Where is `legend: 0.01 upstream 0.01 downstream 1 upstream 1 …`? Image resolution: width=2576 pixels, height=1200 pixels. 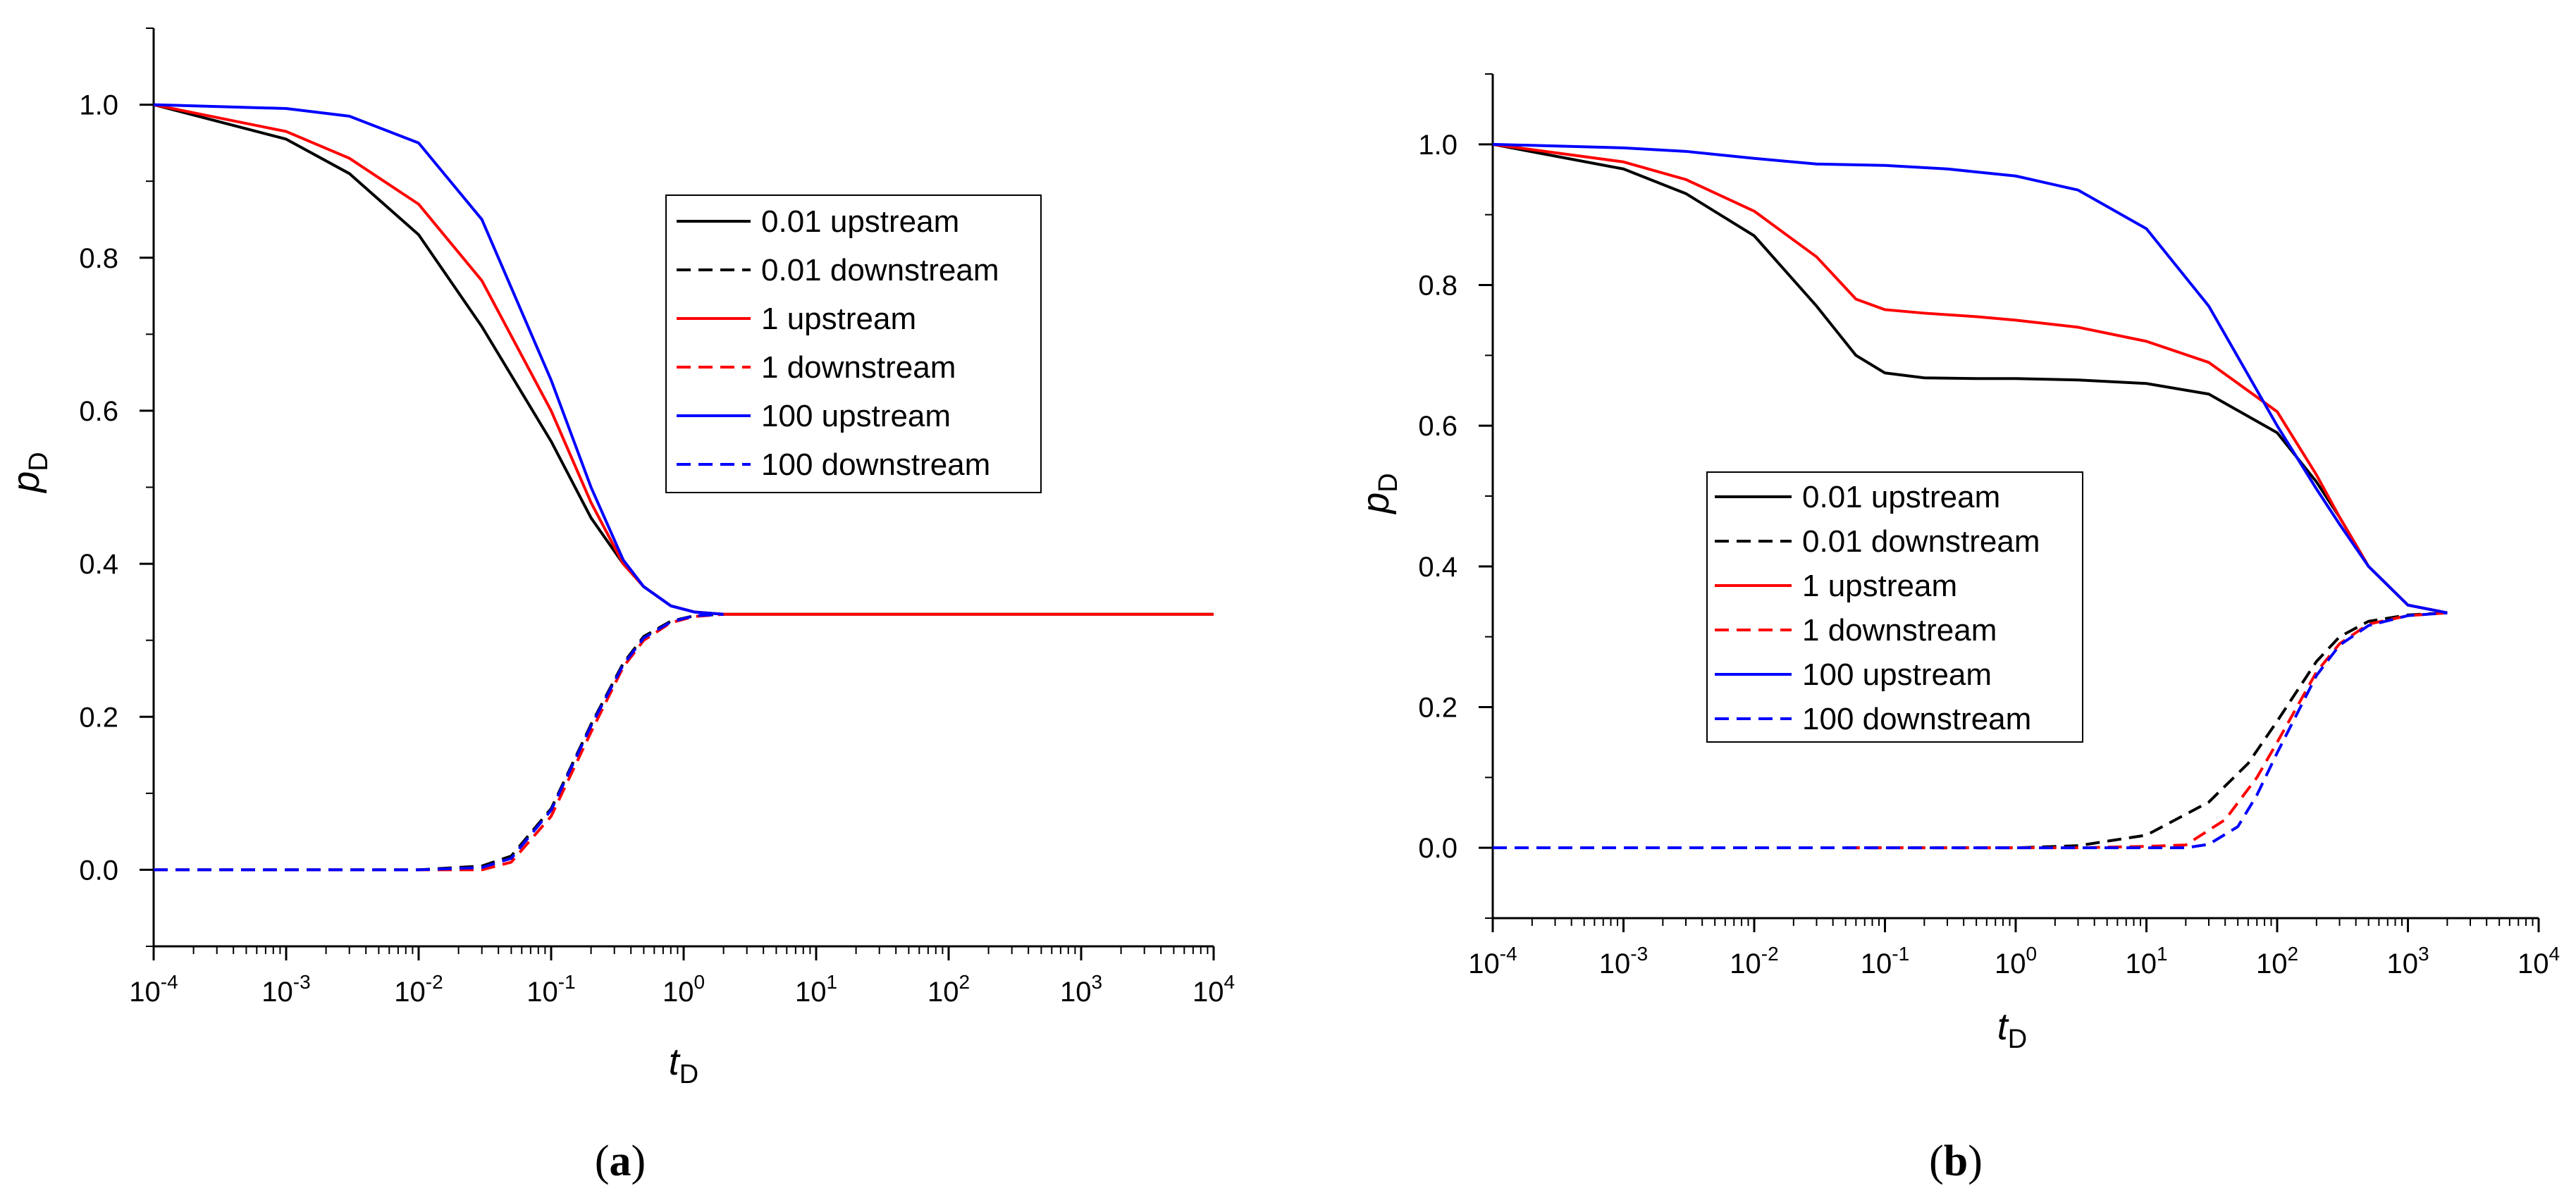
legend: 0.01 upstream 0.01 downstream 1 upstream 1 … is located at coordinates (1894, 607).